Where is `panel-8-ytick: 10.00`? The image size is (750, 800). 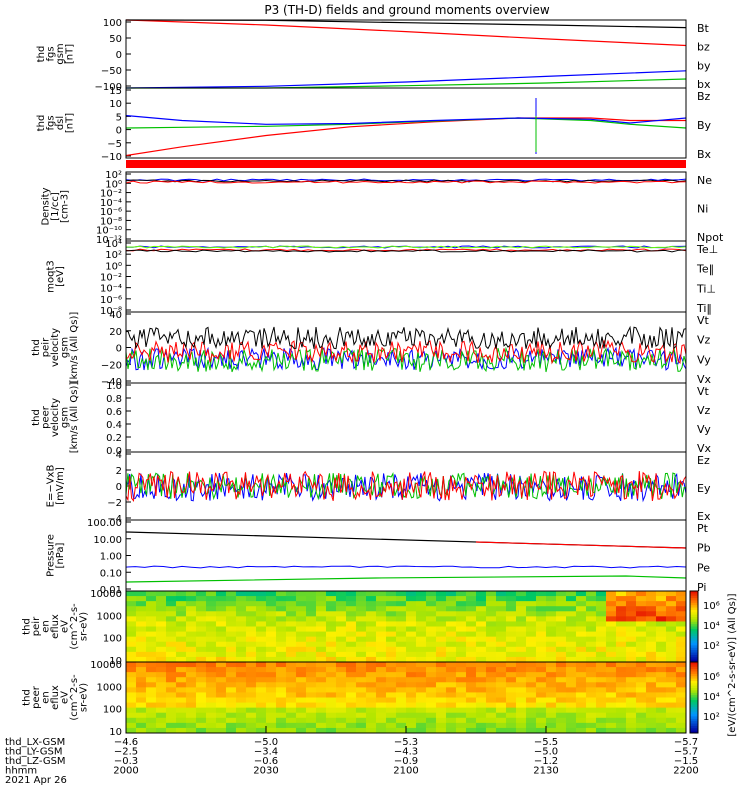
panel-8-ytick: 10.00 is located at coordinates (107, 540).